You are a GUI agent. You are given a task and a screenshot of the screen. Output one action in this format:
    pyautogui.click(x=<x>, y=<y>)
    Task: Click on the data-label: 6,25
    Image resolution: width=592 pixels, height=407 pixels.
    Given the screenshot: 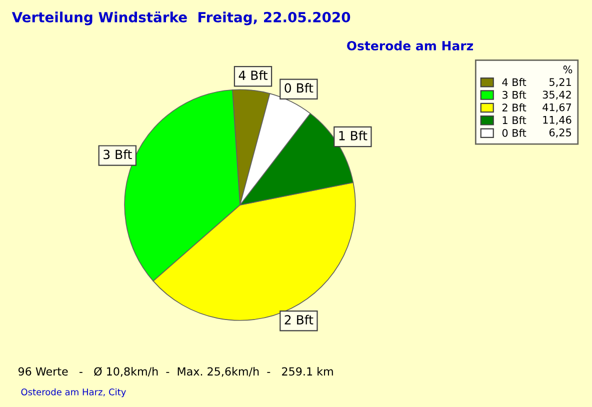 What is the action you would take?
    pyautogui.click(x=560, y=133)
    